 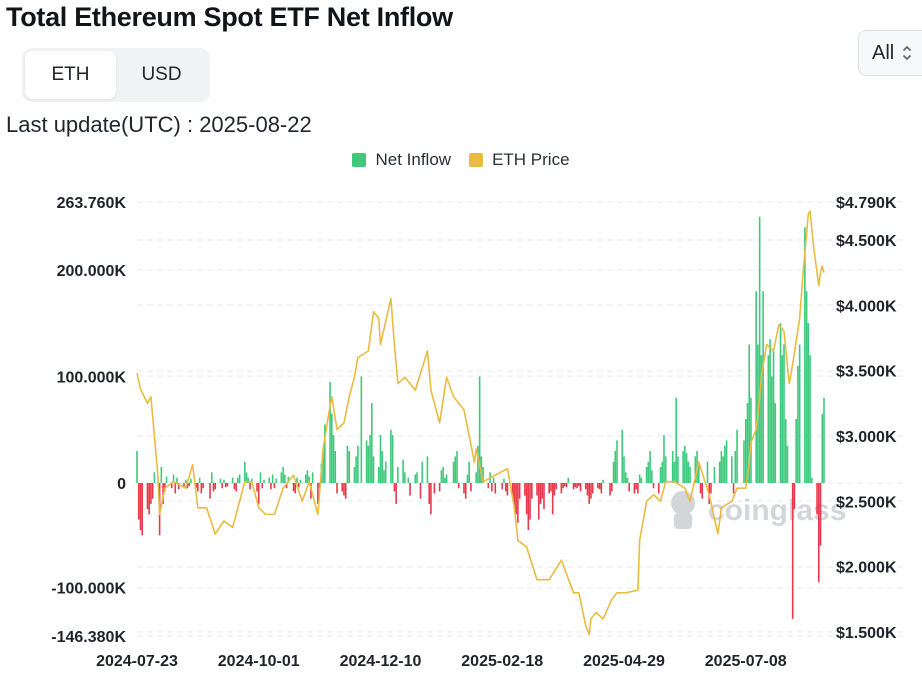 What do you see at coordinates (88, 589) in the screenshot?
I see `y-left-tick-label: -100.000K` at bounding box center [88, 589].